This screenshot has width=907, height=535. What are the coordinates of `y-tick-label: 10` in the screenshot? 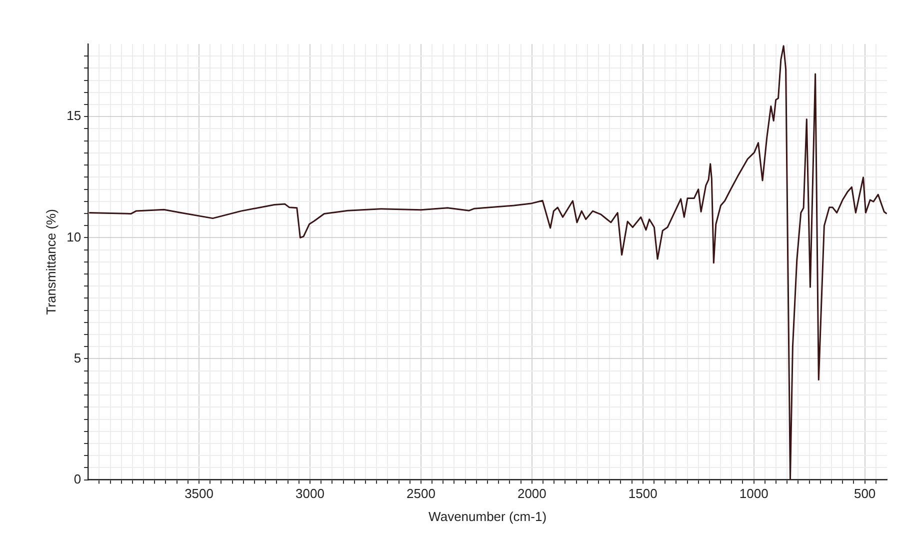 It's located at (74, 236).